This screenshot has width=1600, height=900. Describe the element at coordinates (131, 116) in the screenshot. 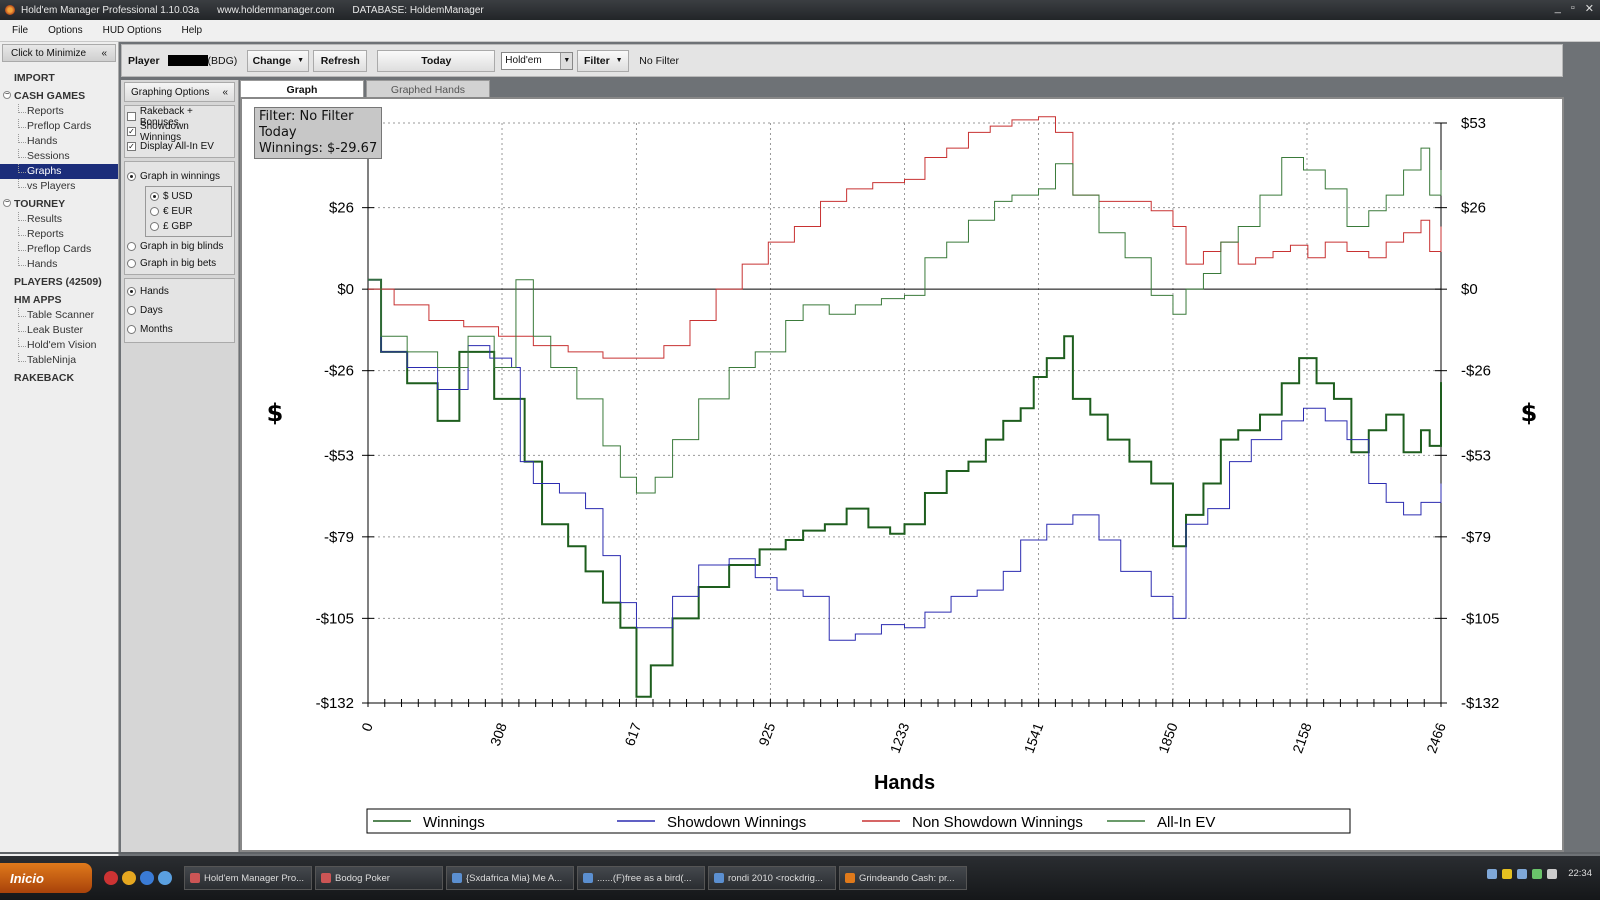

I see `rakeback-checkbox` at that location.